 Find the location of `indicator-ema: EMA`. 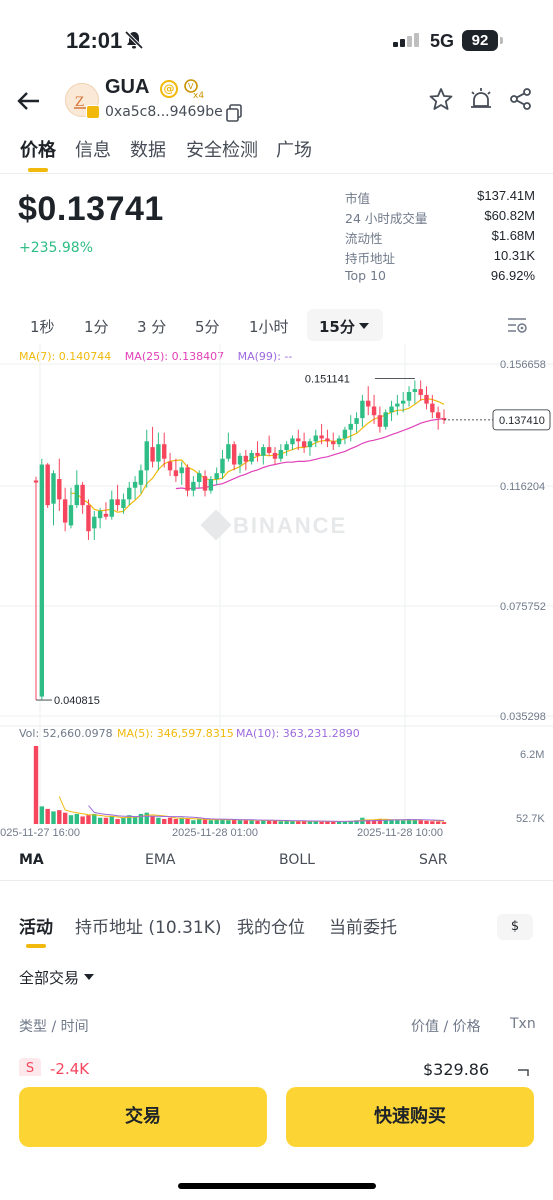

indicator-ema: EMA is located at coordinates (160, 860).